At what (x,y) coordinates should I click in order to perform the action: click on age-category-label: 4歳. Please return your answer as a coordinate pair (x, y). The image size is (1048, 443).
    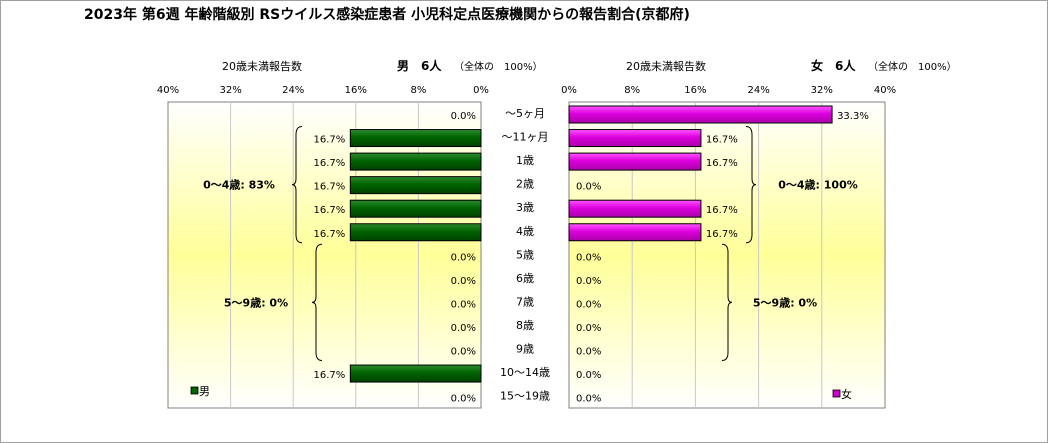
    Looking at the image, I should click on (525, 231).